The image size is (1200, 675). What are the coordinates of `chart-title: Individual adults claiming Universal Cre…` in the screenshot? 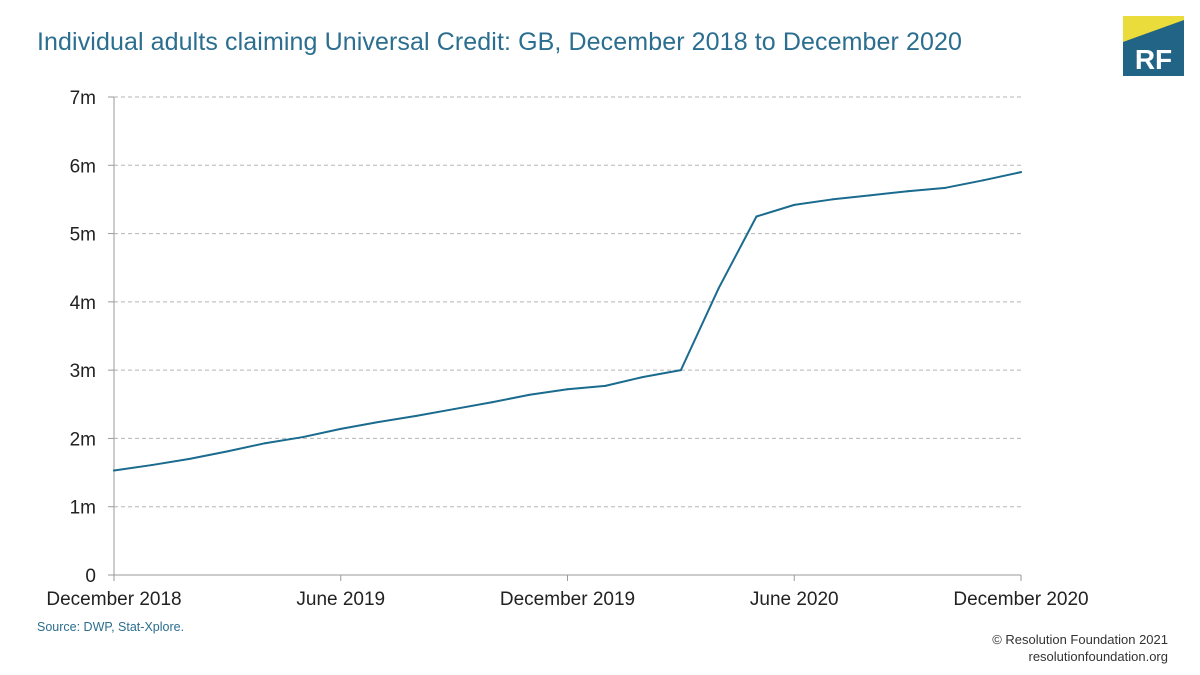 It's located at (500, 42).